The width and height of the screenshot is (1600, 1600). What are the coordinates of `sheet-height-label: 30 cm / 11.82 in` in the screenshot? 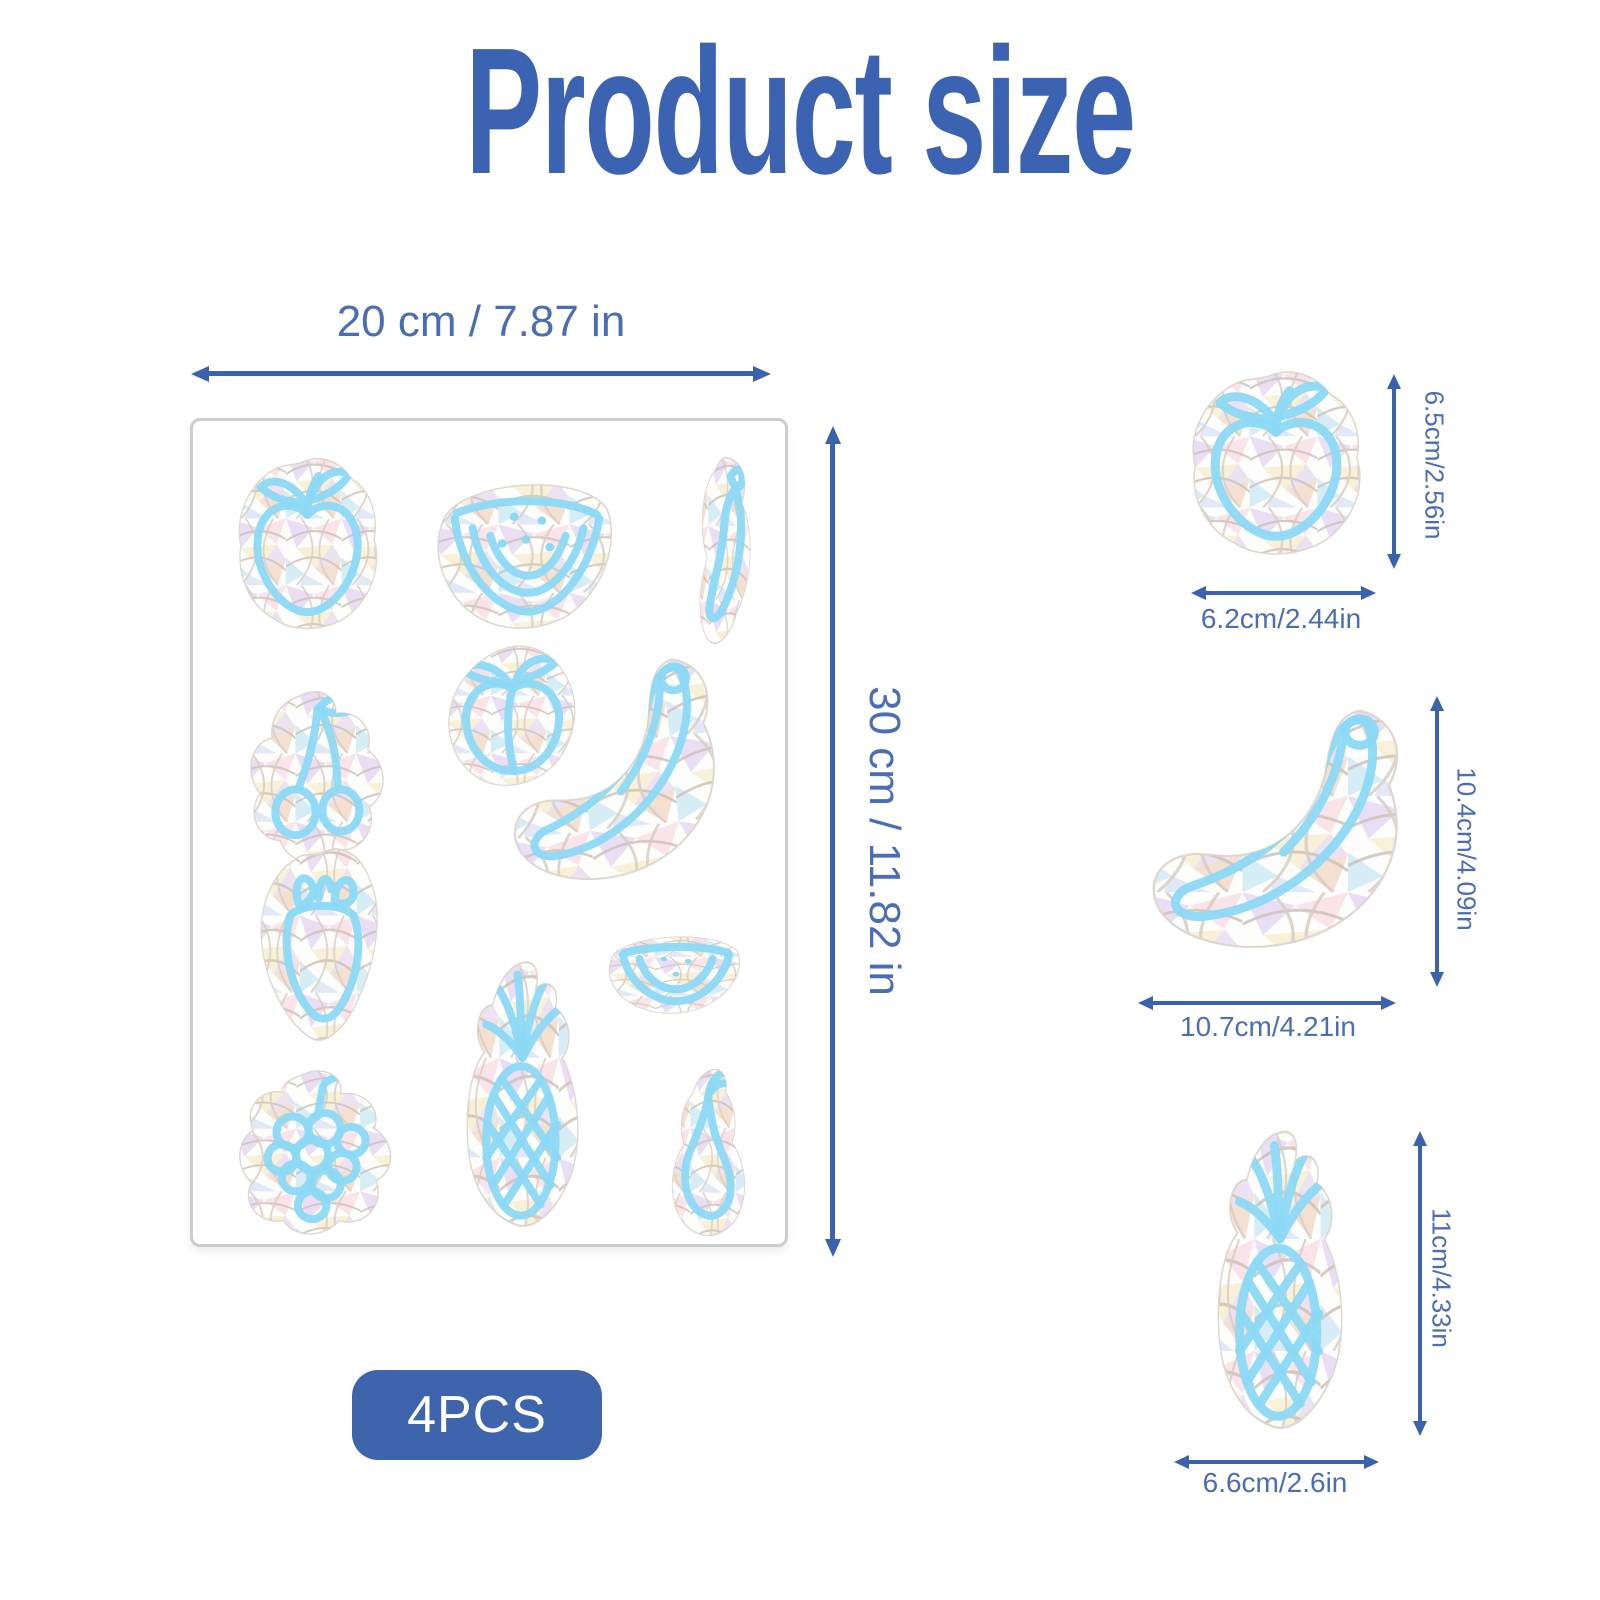 It's located at (884, 841).